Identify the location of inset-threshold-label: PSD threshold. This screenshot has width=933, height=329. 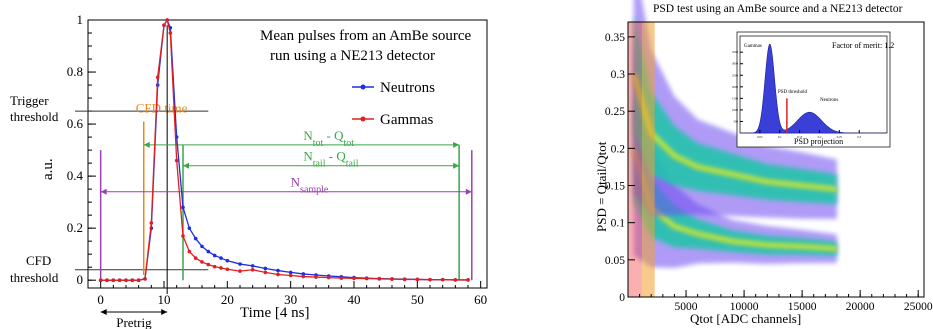
(793, 92).